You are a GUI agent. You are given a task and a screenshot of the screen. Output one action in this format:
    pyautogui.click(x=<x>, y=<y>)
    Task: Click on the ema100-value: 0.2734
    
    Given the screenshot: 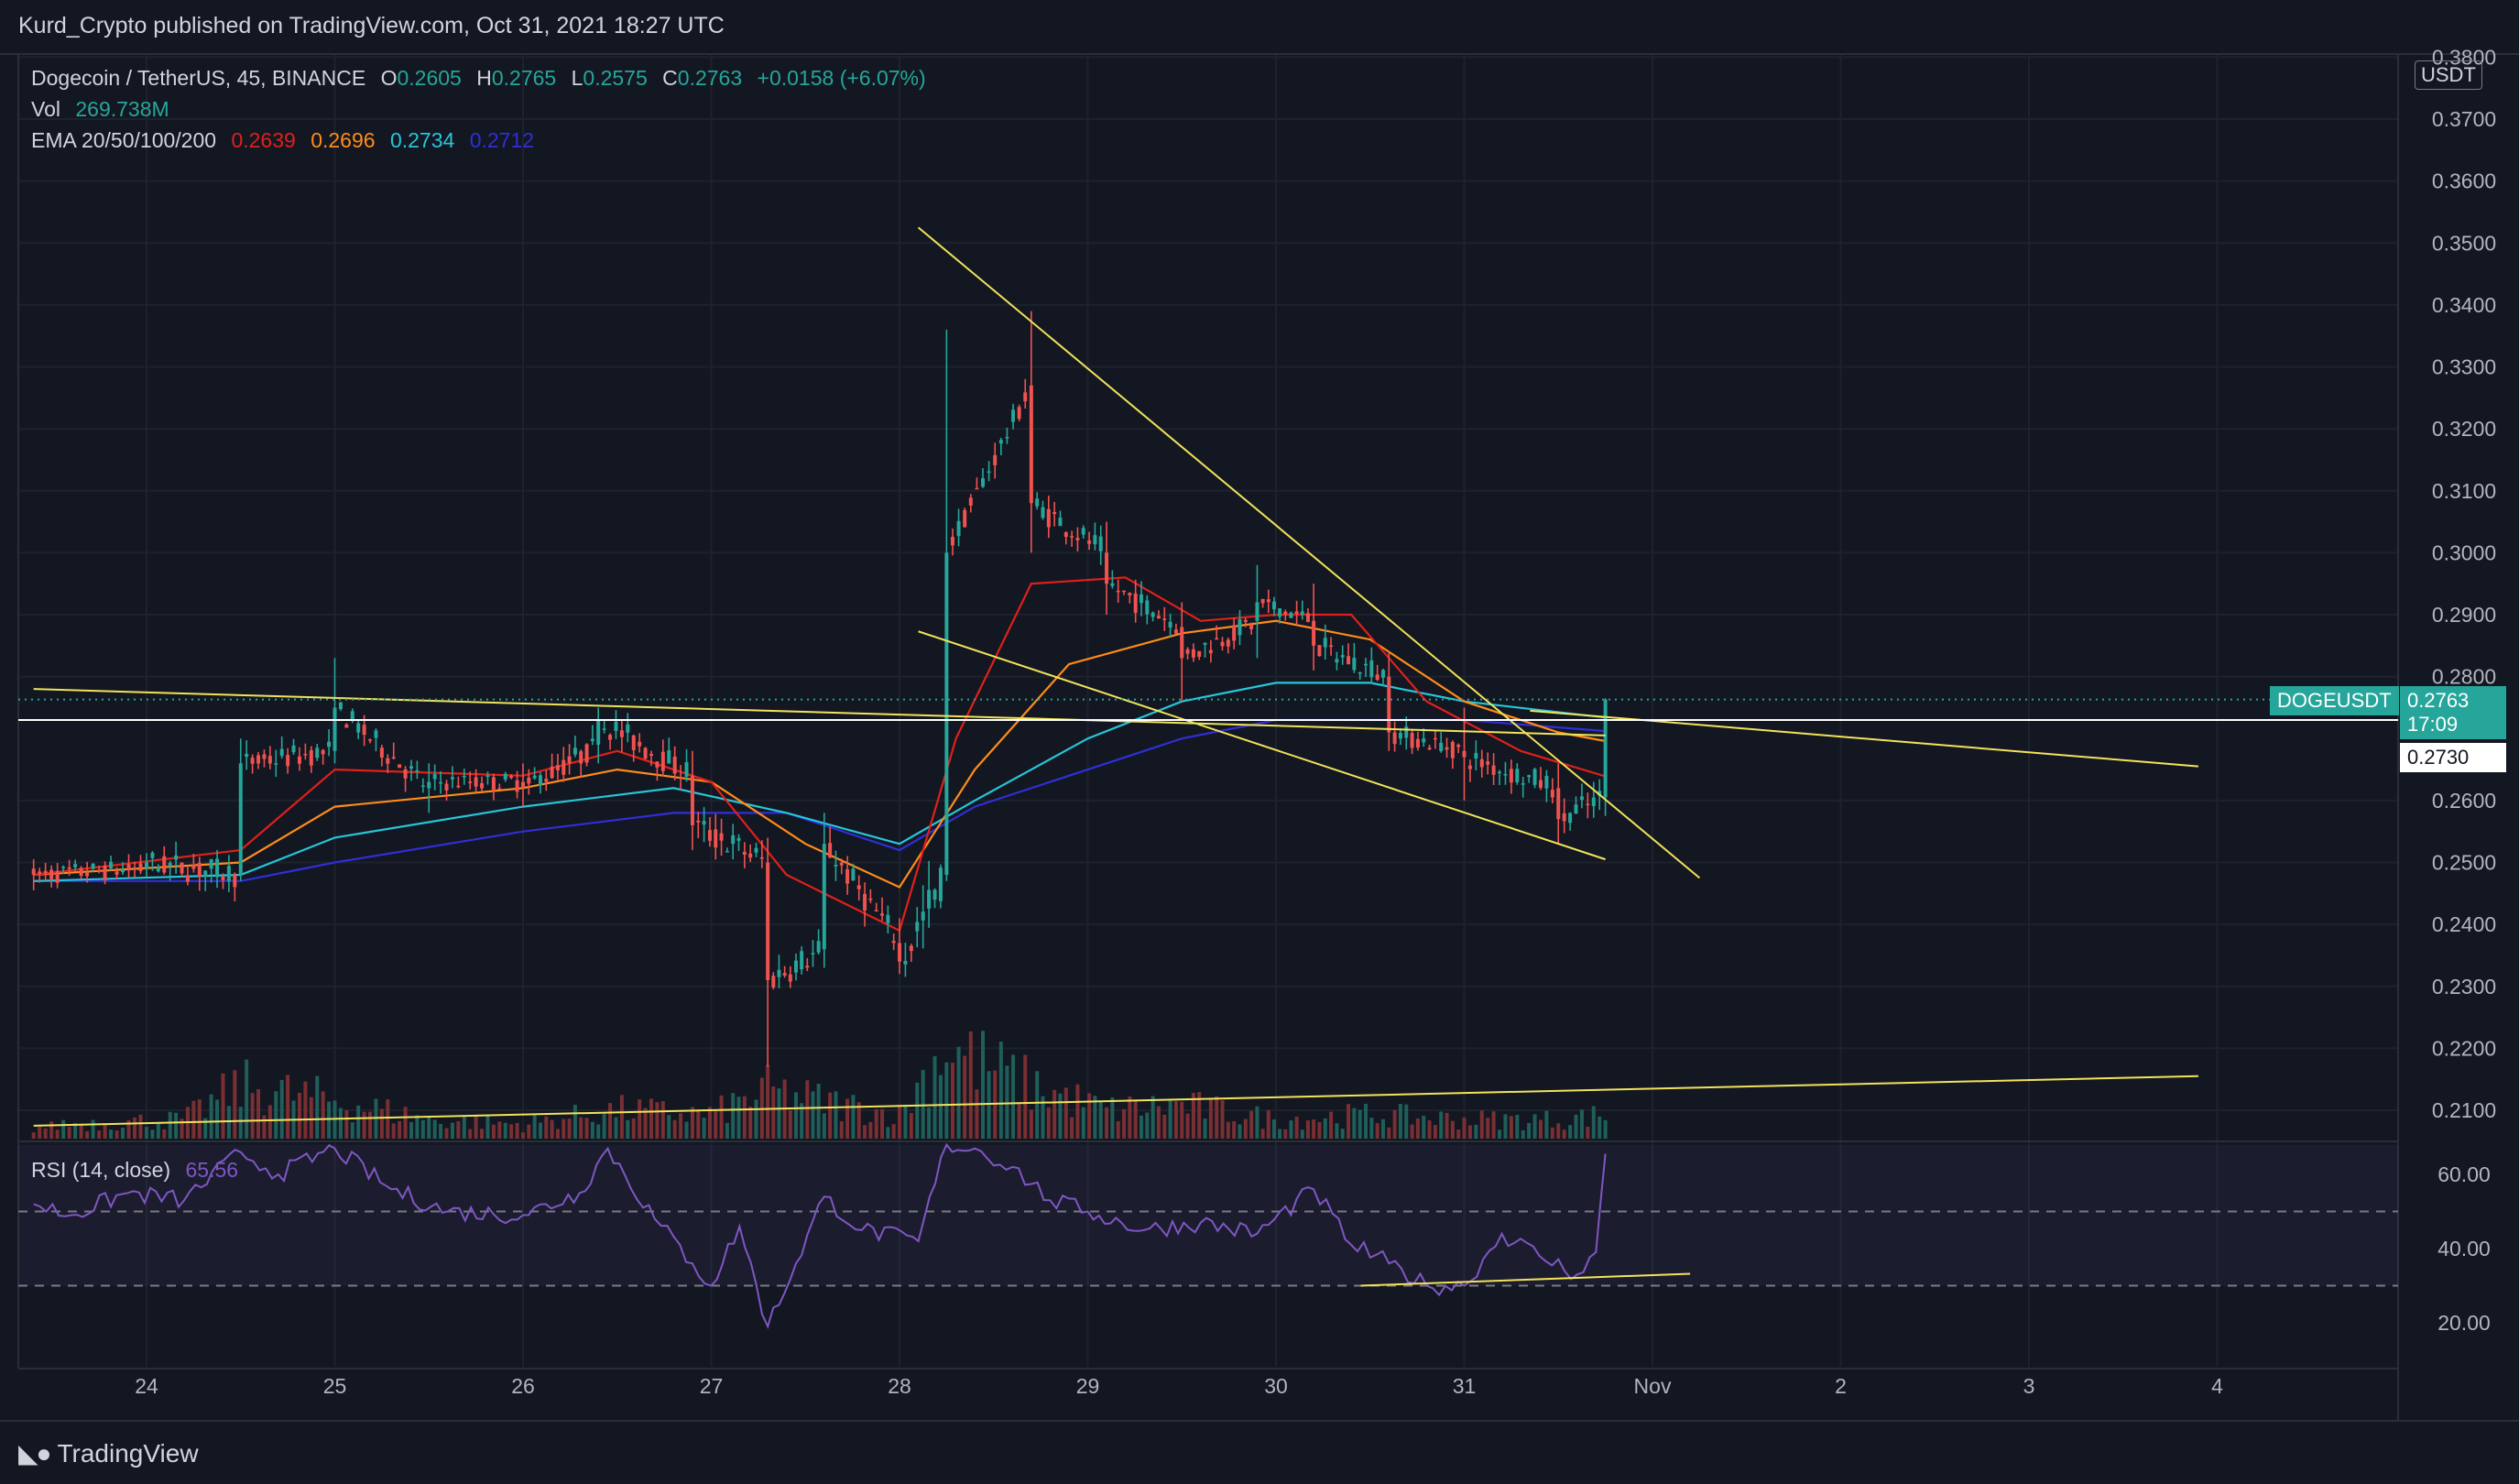 What is the action you would take?
    pyautogui.click(x=422, y=140)
    